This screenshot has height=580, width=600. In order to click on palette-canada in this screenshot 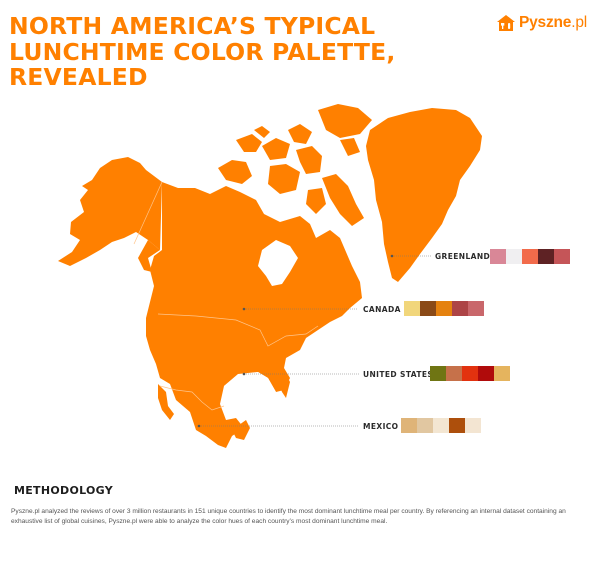, I will do `click(444, 308)`.